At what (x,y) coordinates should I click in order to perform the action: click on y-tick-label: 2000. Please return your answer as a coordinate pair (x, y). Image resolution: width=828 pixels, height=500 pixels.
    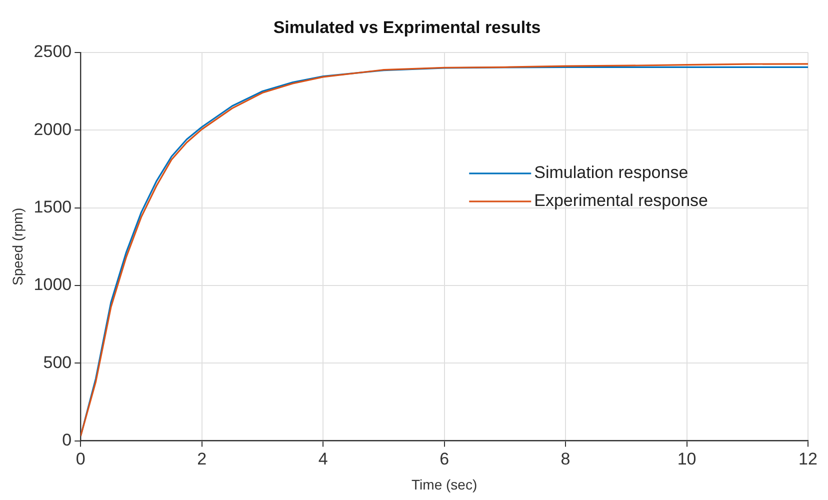
    Looking at the image, I should click on (53, 129).